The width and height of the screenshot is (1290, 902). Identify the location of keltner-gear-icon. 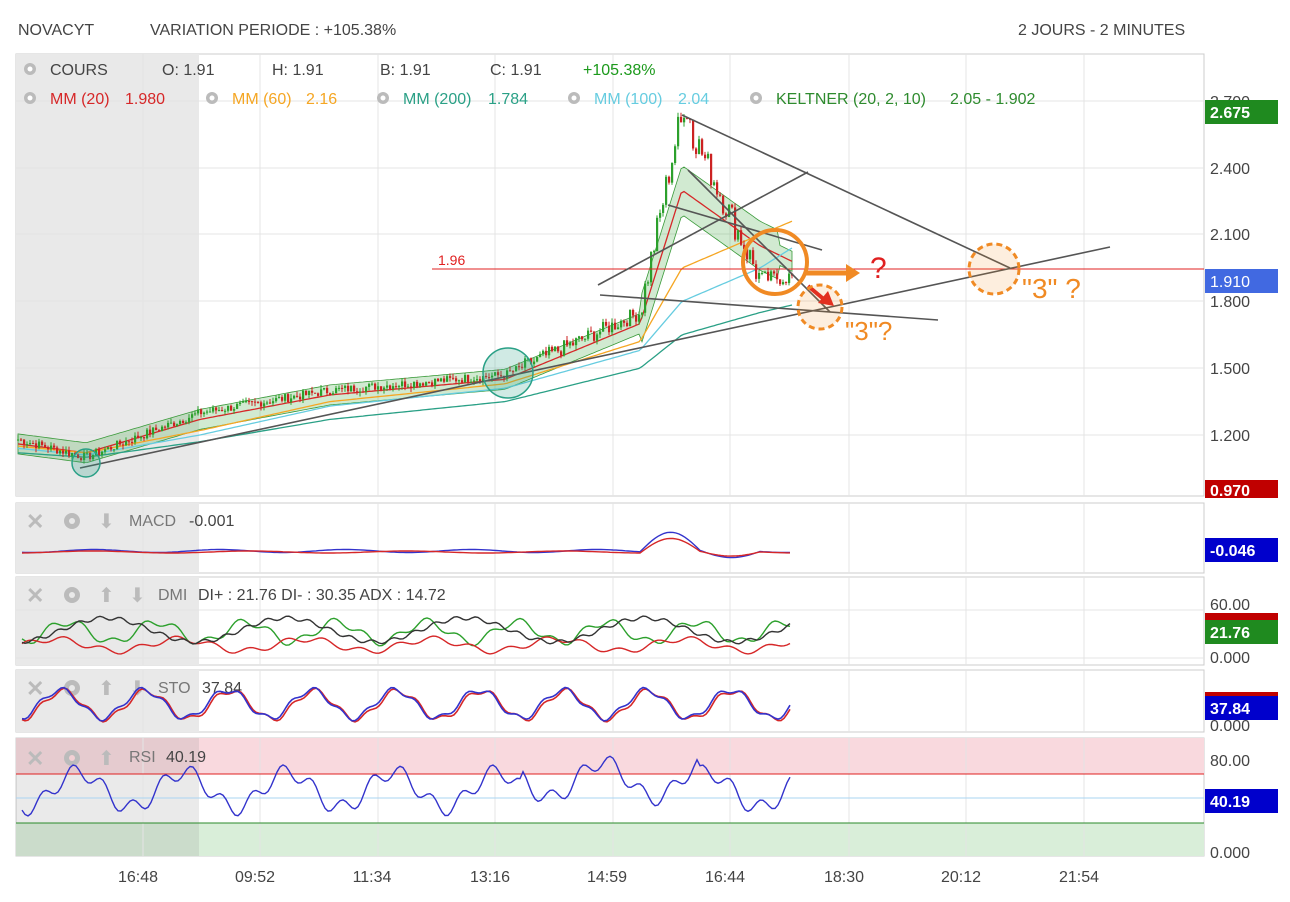
(756, 98).